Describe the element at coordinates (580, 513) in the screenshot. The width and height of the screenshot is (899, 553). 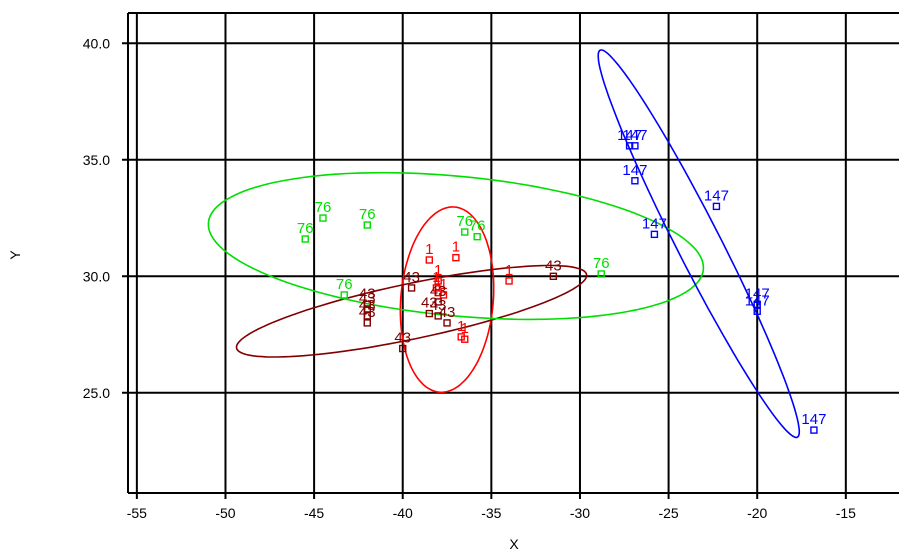
I see `x-tick-label: -30` at that location.